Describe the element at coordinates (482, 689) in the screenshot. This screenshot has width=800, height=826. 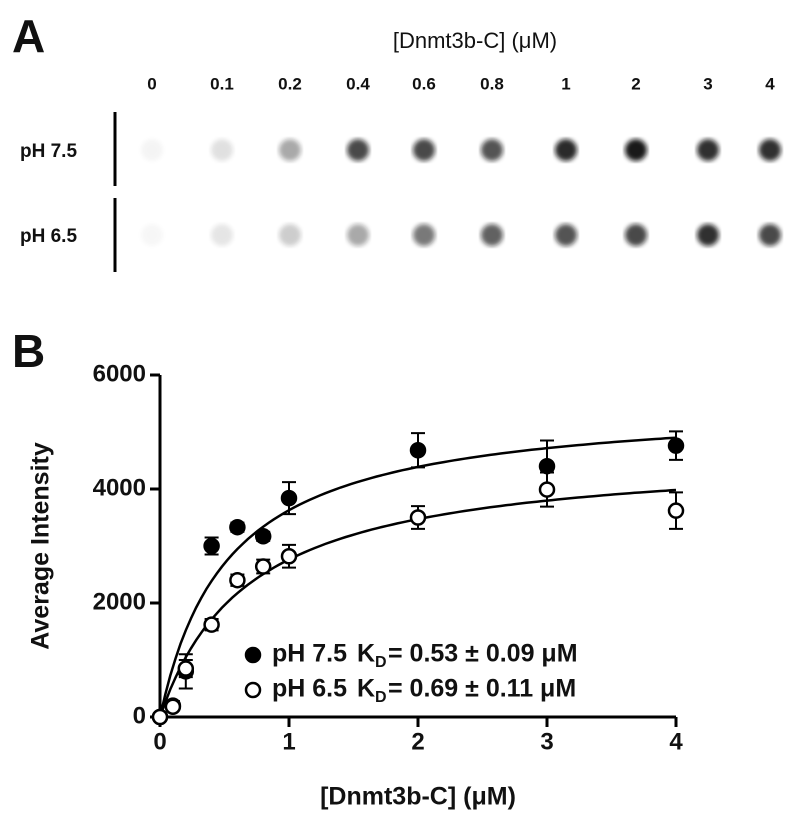
I see `kd-label: = 0.69 ± 0.11 μM` at that location.